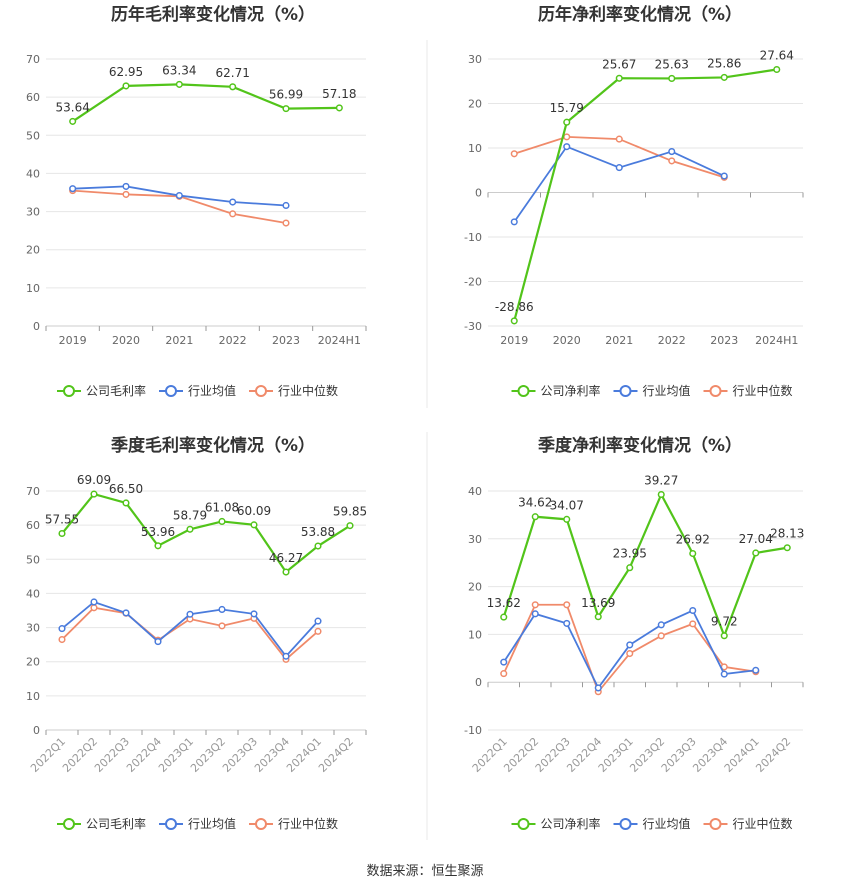 This screenshot has height=891, width=850. Describe the element at coordinates (787, 534) in the screenshot. I see `data-label: 28.13` at that location.